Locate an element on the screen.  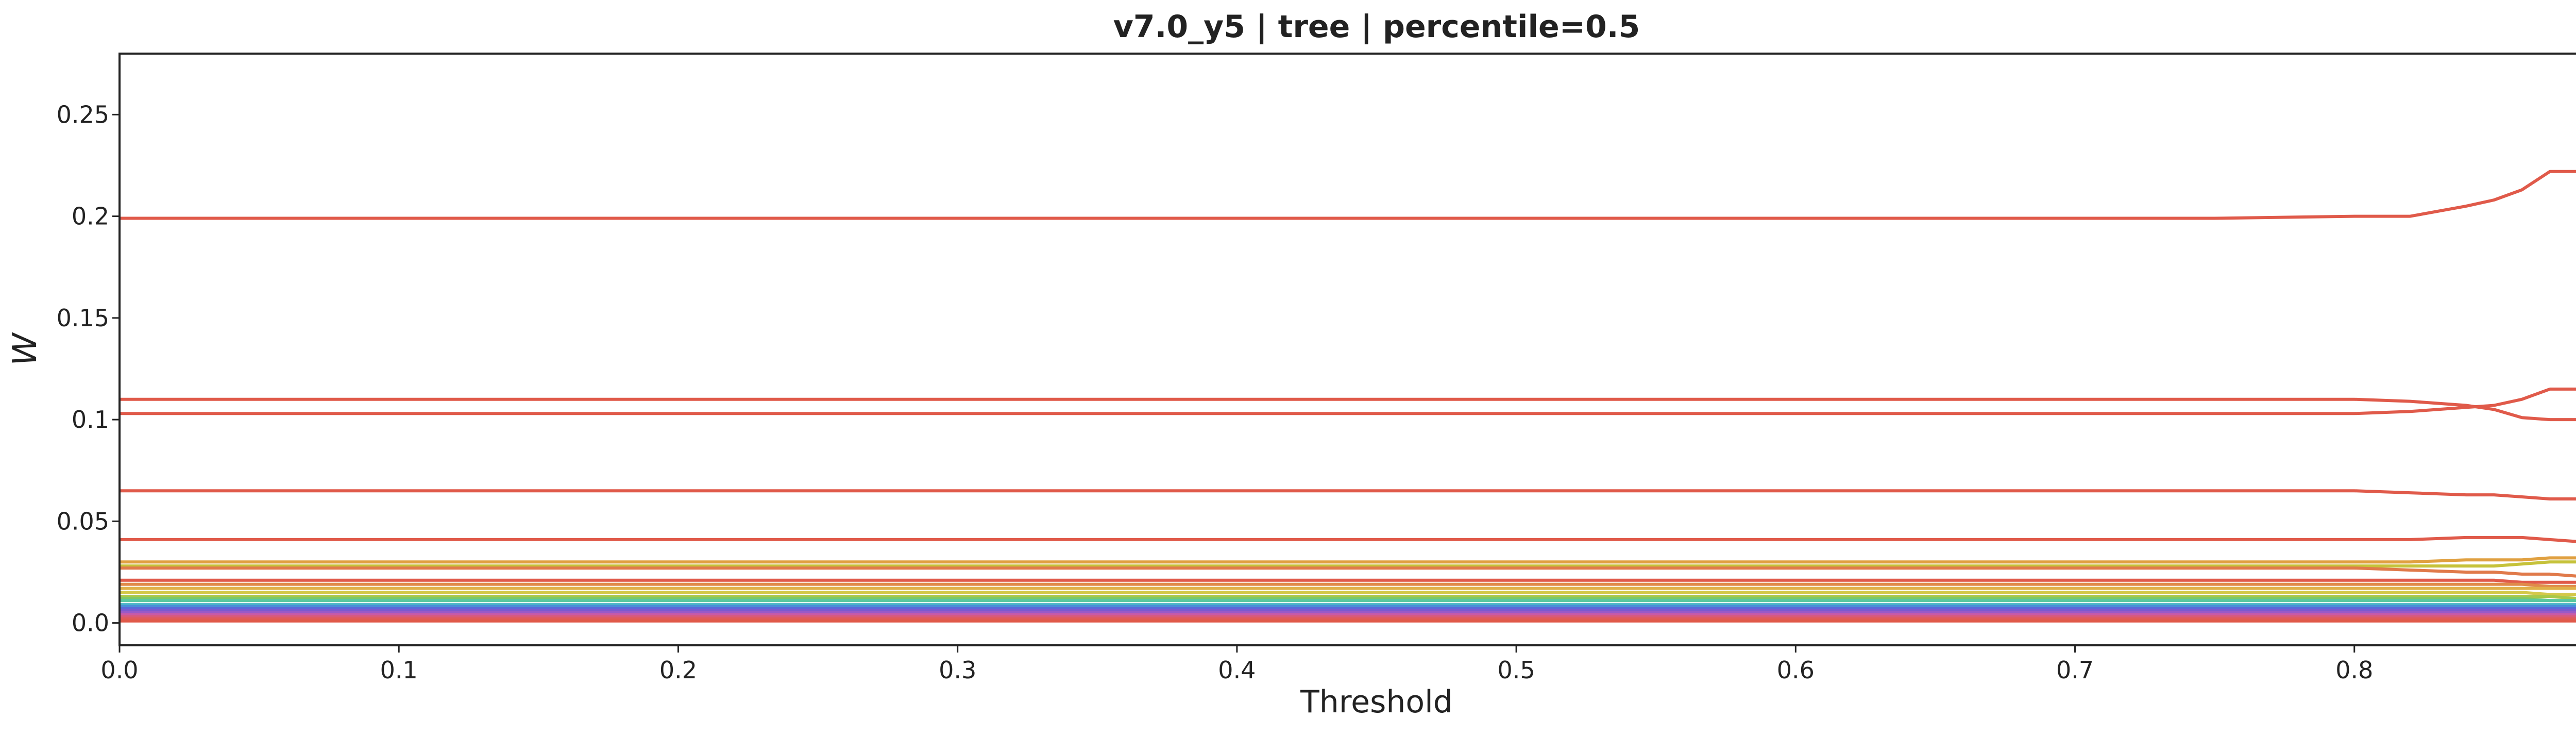
series-line-s6 is located at coordinates (1348, 560).